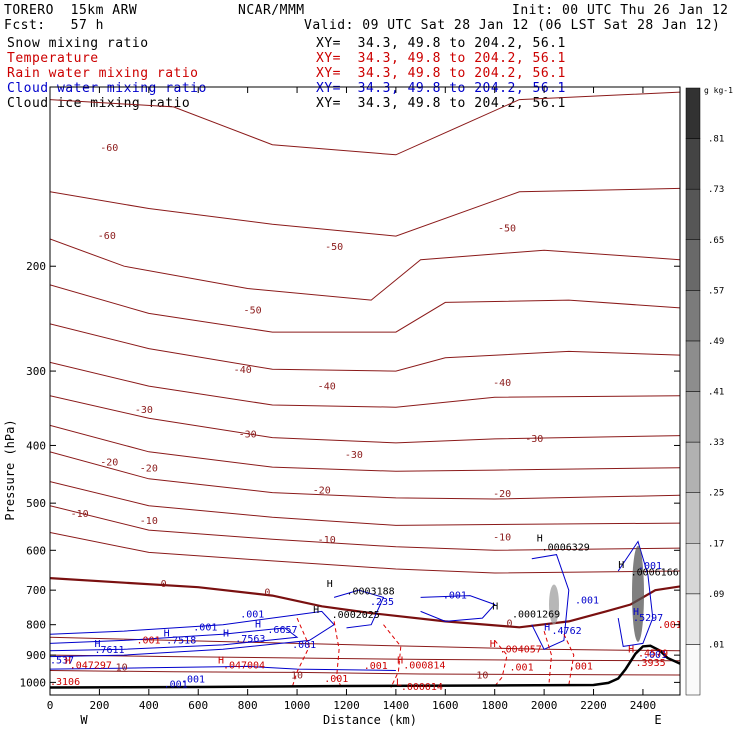 The width and height of the screenshot is (740, 740). I want to click on colorbar-label: .17, so click(716, 544).